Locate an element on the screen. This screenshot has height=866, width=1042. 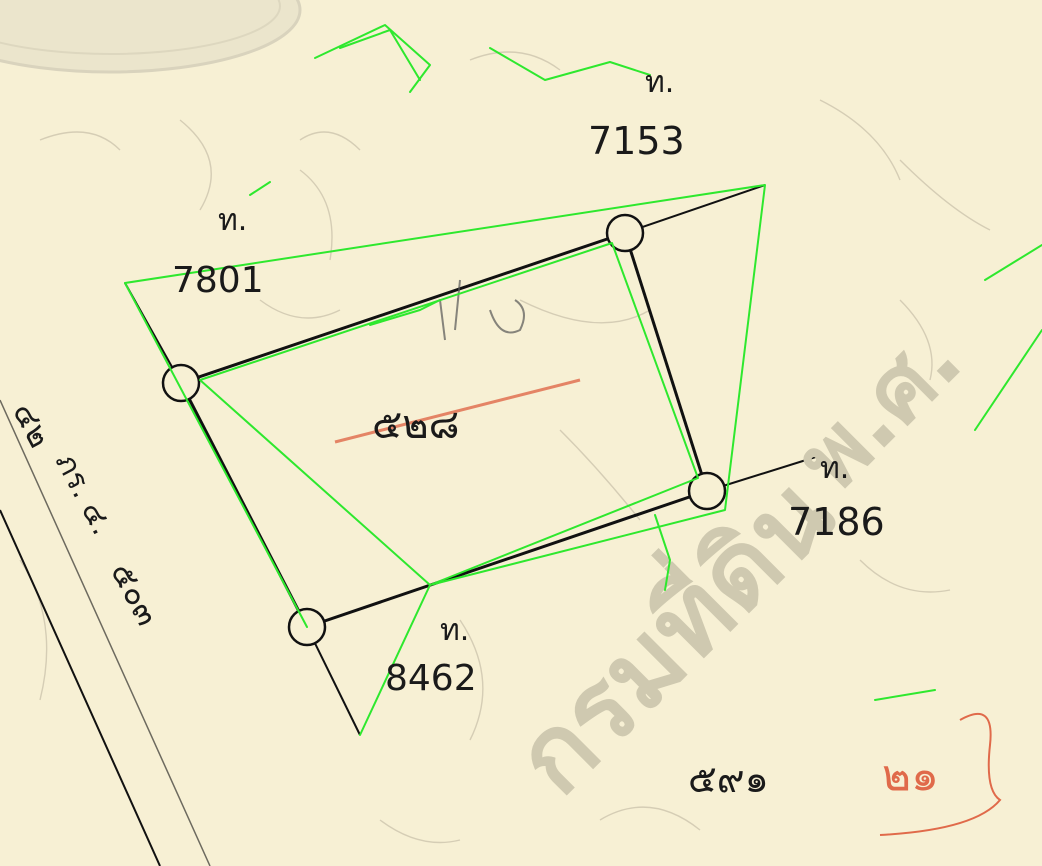
left-label-a: ๔๒ is located at coordinates (32, 425).